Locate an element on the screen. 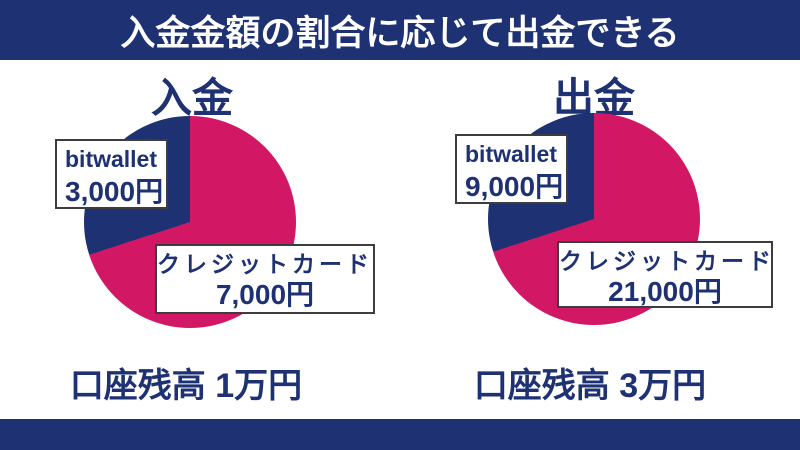  deposit-bitwallet-amount: 3,000円 is located at coordinates (114, 191).